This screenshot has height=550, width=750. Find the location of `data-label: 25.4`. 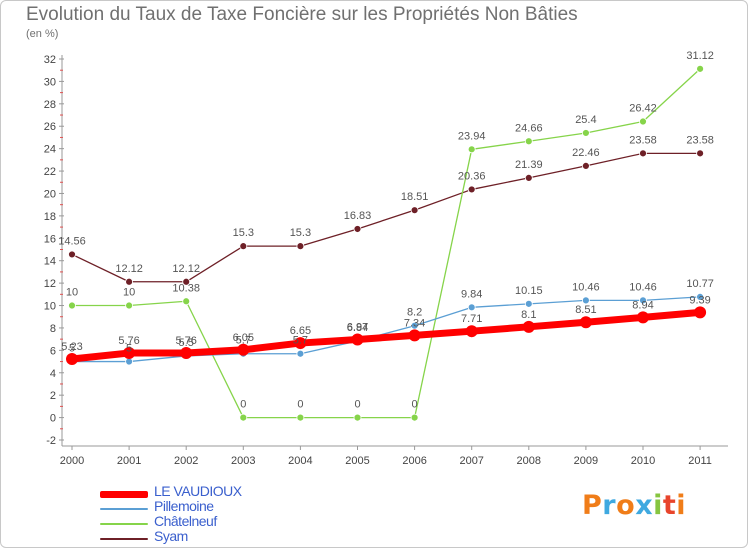

data-label: 25.4 is located at coordinates (585, 120).